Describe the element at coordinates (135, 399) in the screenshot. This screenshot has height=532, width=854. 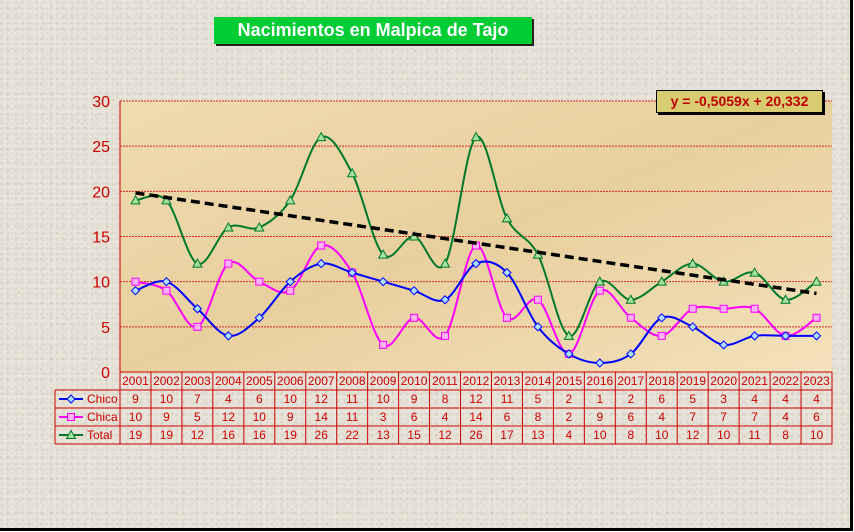
I see `data-label-chico: 9` at that location.